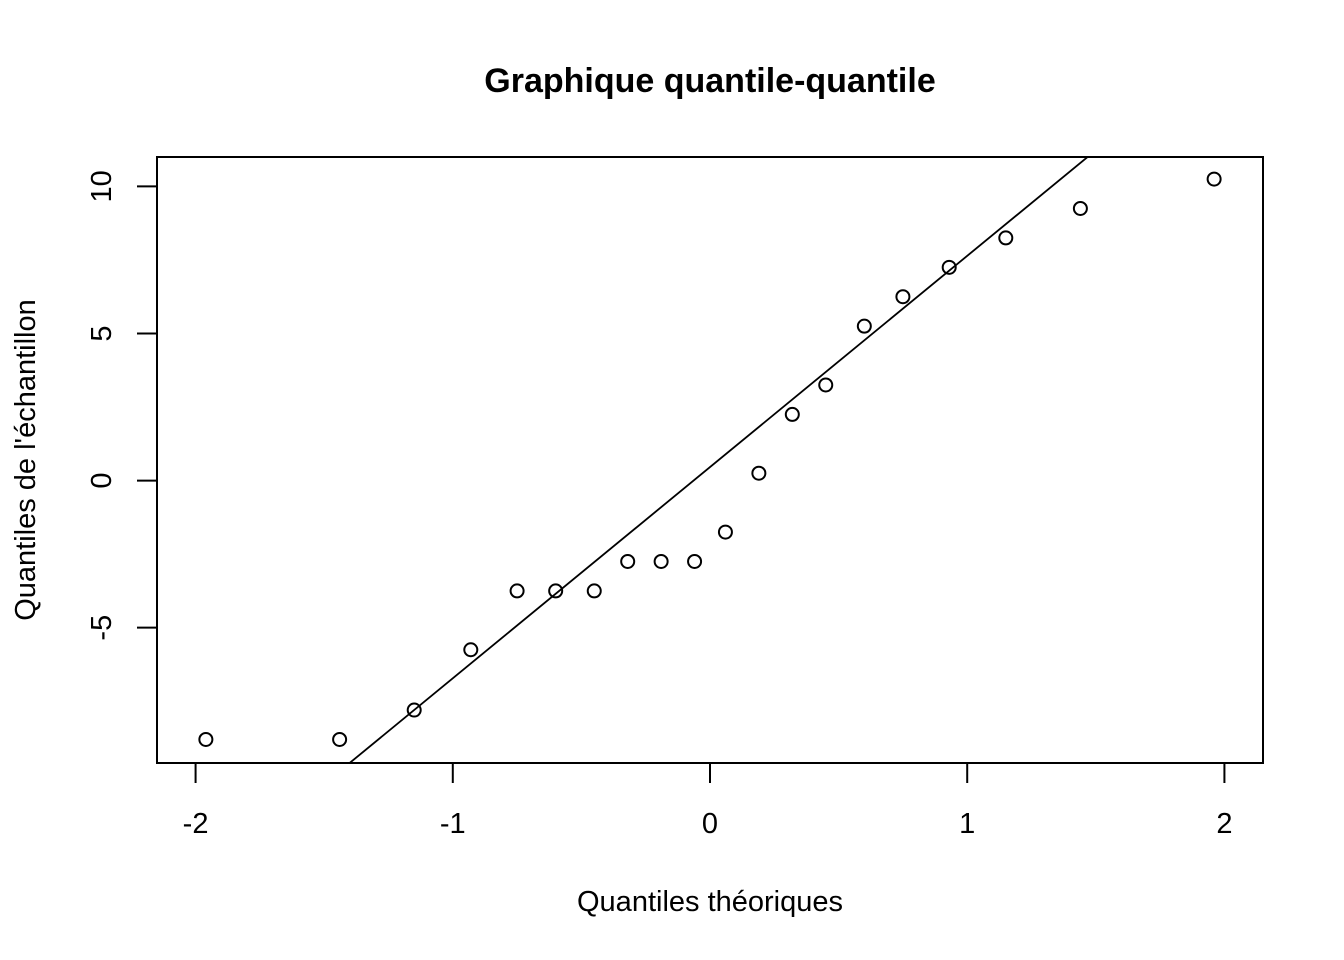  What do you see at coordinates (1224, 824) in the screenshot?
I see `x-tick-label: 2` at bounding box center [1224, 824].